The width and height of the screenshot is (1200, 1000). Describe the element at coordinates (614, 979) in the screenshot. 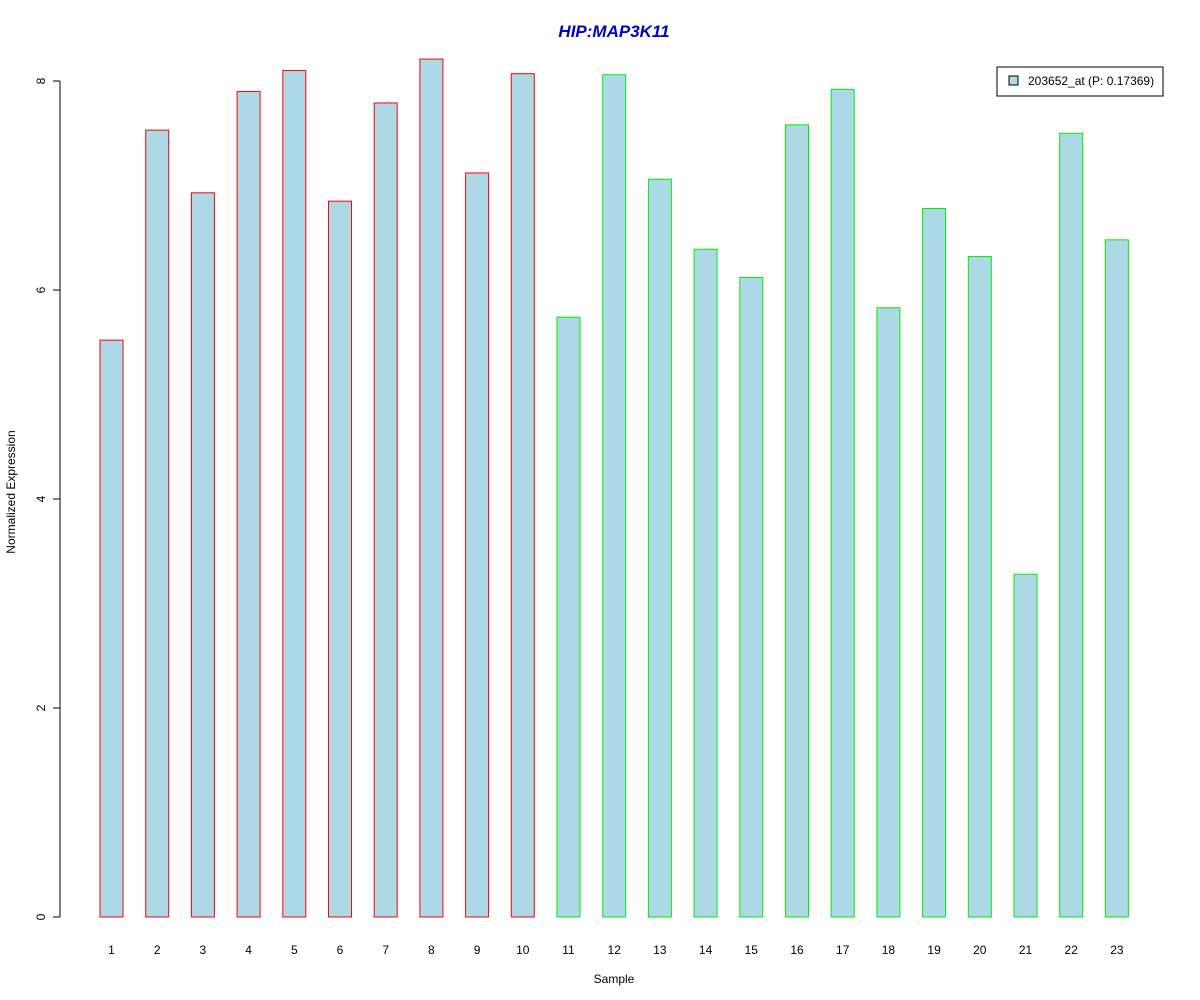

I see `x-axis-label: Sample` at that location.